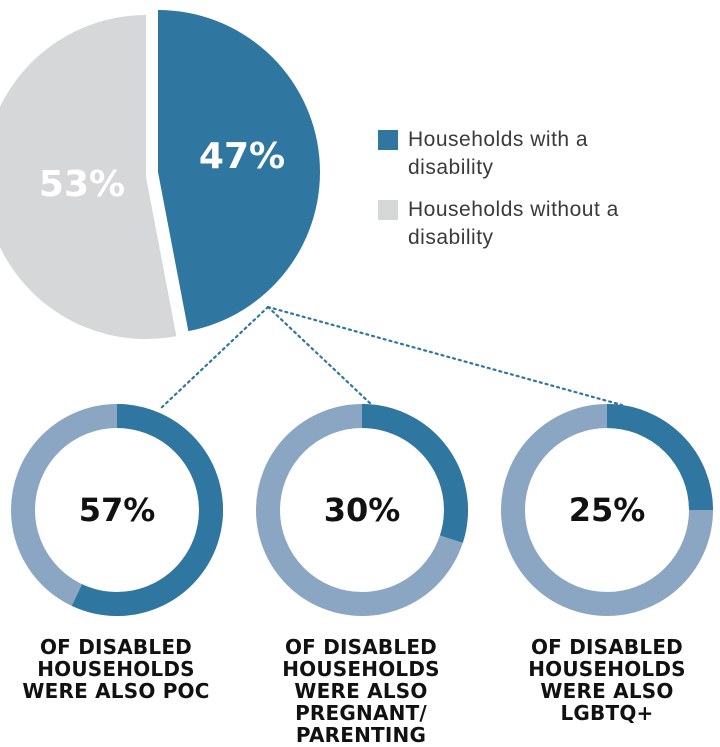  I want to click on connector-line-parenting, so click(320, 356).